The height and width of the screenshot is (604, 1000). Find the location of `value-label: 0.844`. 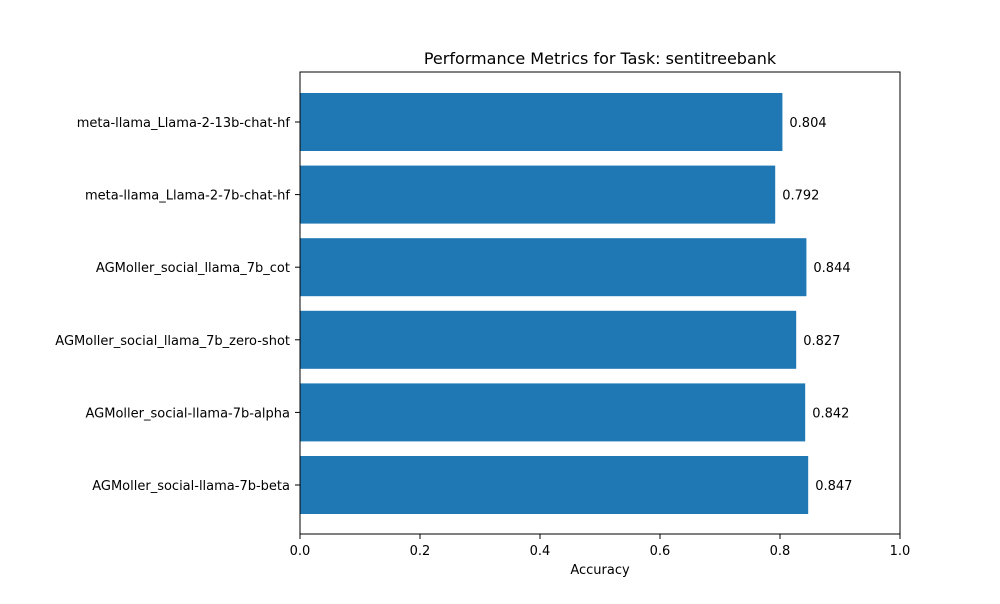

value-label: 0.844 is located at coordinates (831, 268).